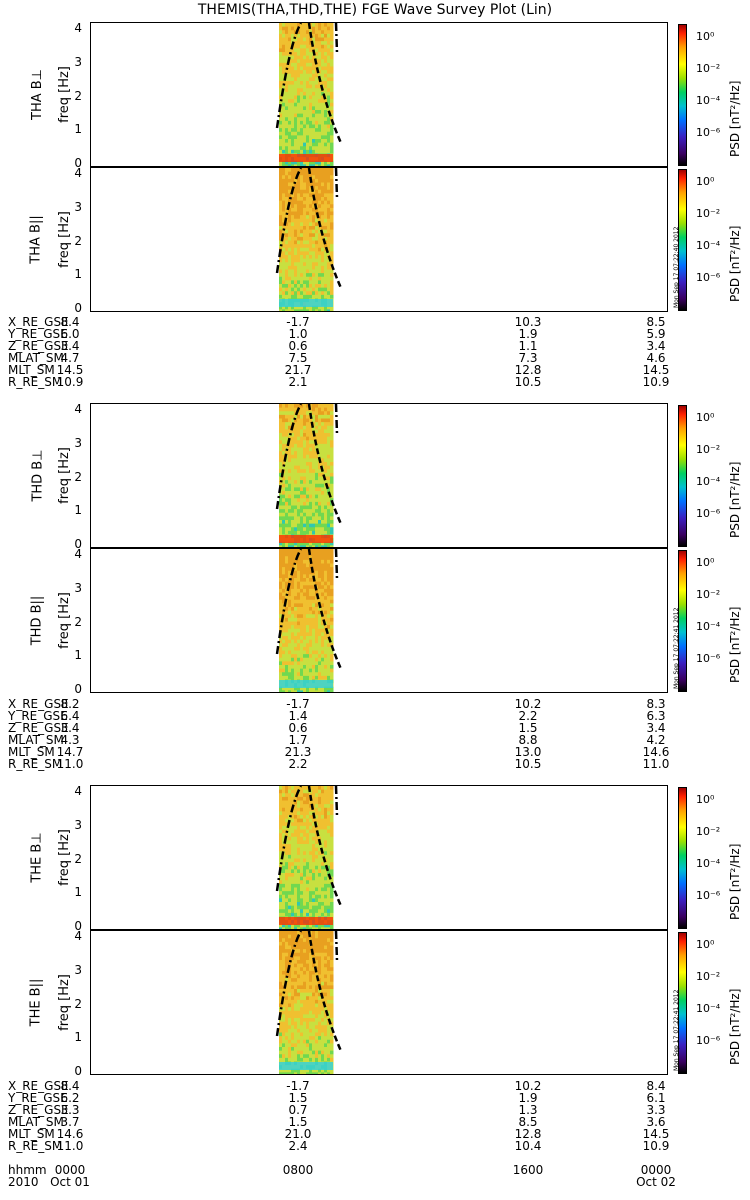  What do you see at coordinates (70, 334) in the screenshot?
I see `orbit-param-value: 6.0` at bounding box center [70, 334].